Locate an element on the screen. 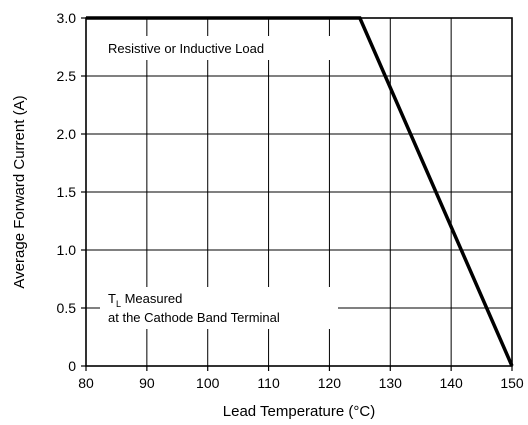 The height and width of the screenshot is (425, 528). annotation-load: Resistive or Inductive Load is located at coordinates (186, 48).